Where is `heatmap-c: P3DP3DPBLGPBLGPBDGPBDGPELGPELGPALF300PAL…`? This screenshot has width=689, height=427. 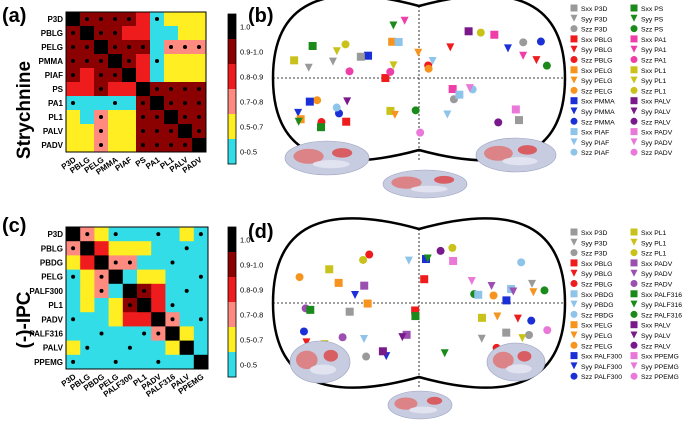 heatmap-c: P3DP3DPBLGPBLGPBDGPBDGPELGPELGPALF300PAL… is located at coordinates (146, 312).